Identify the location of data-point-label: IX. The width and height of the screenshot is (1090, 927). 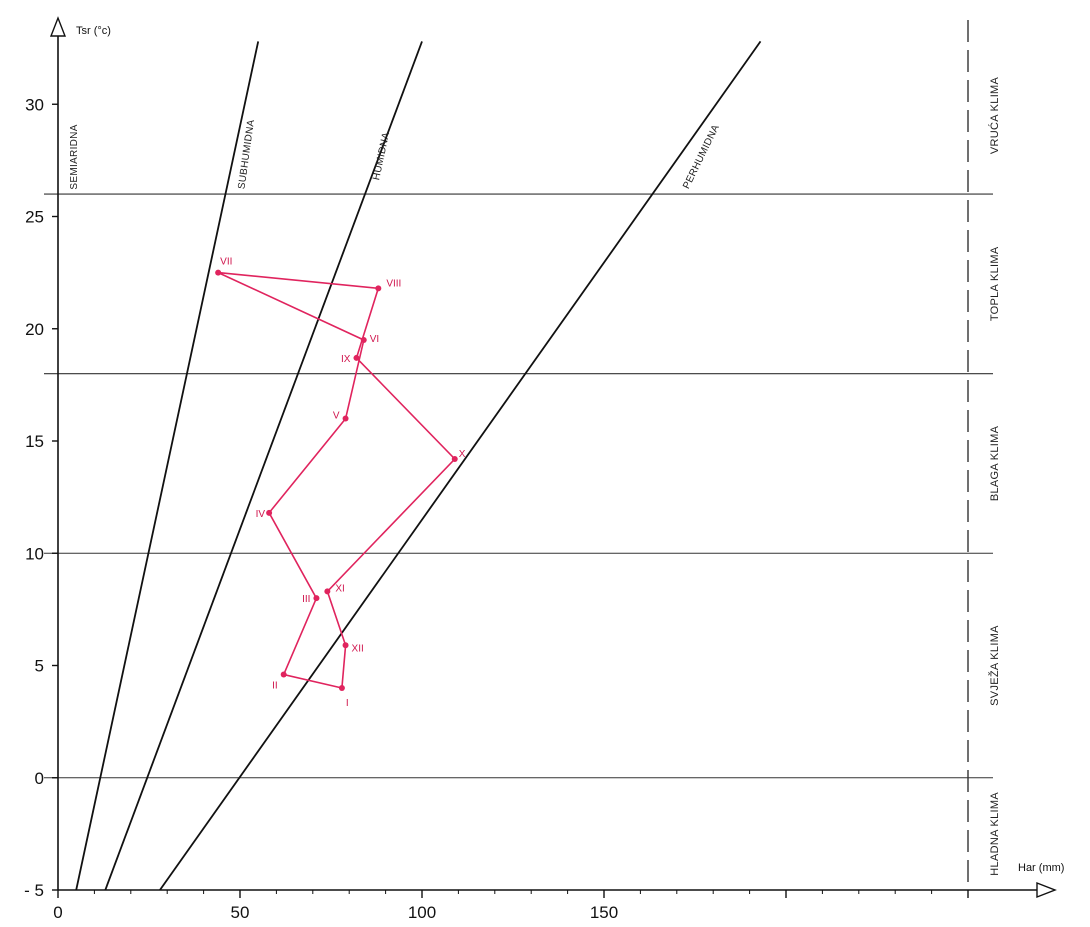
(346, 359).